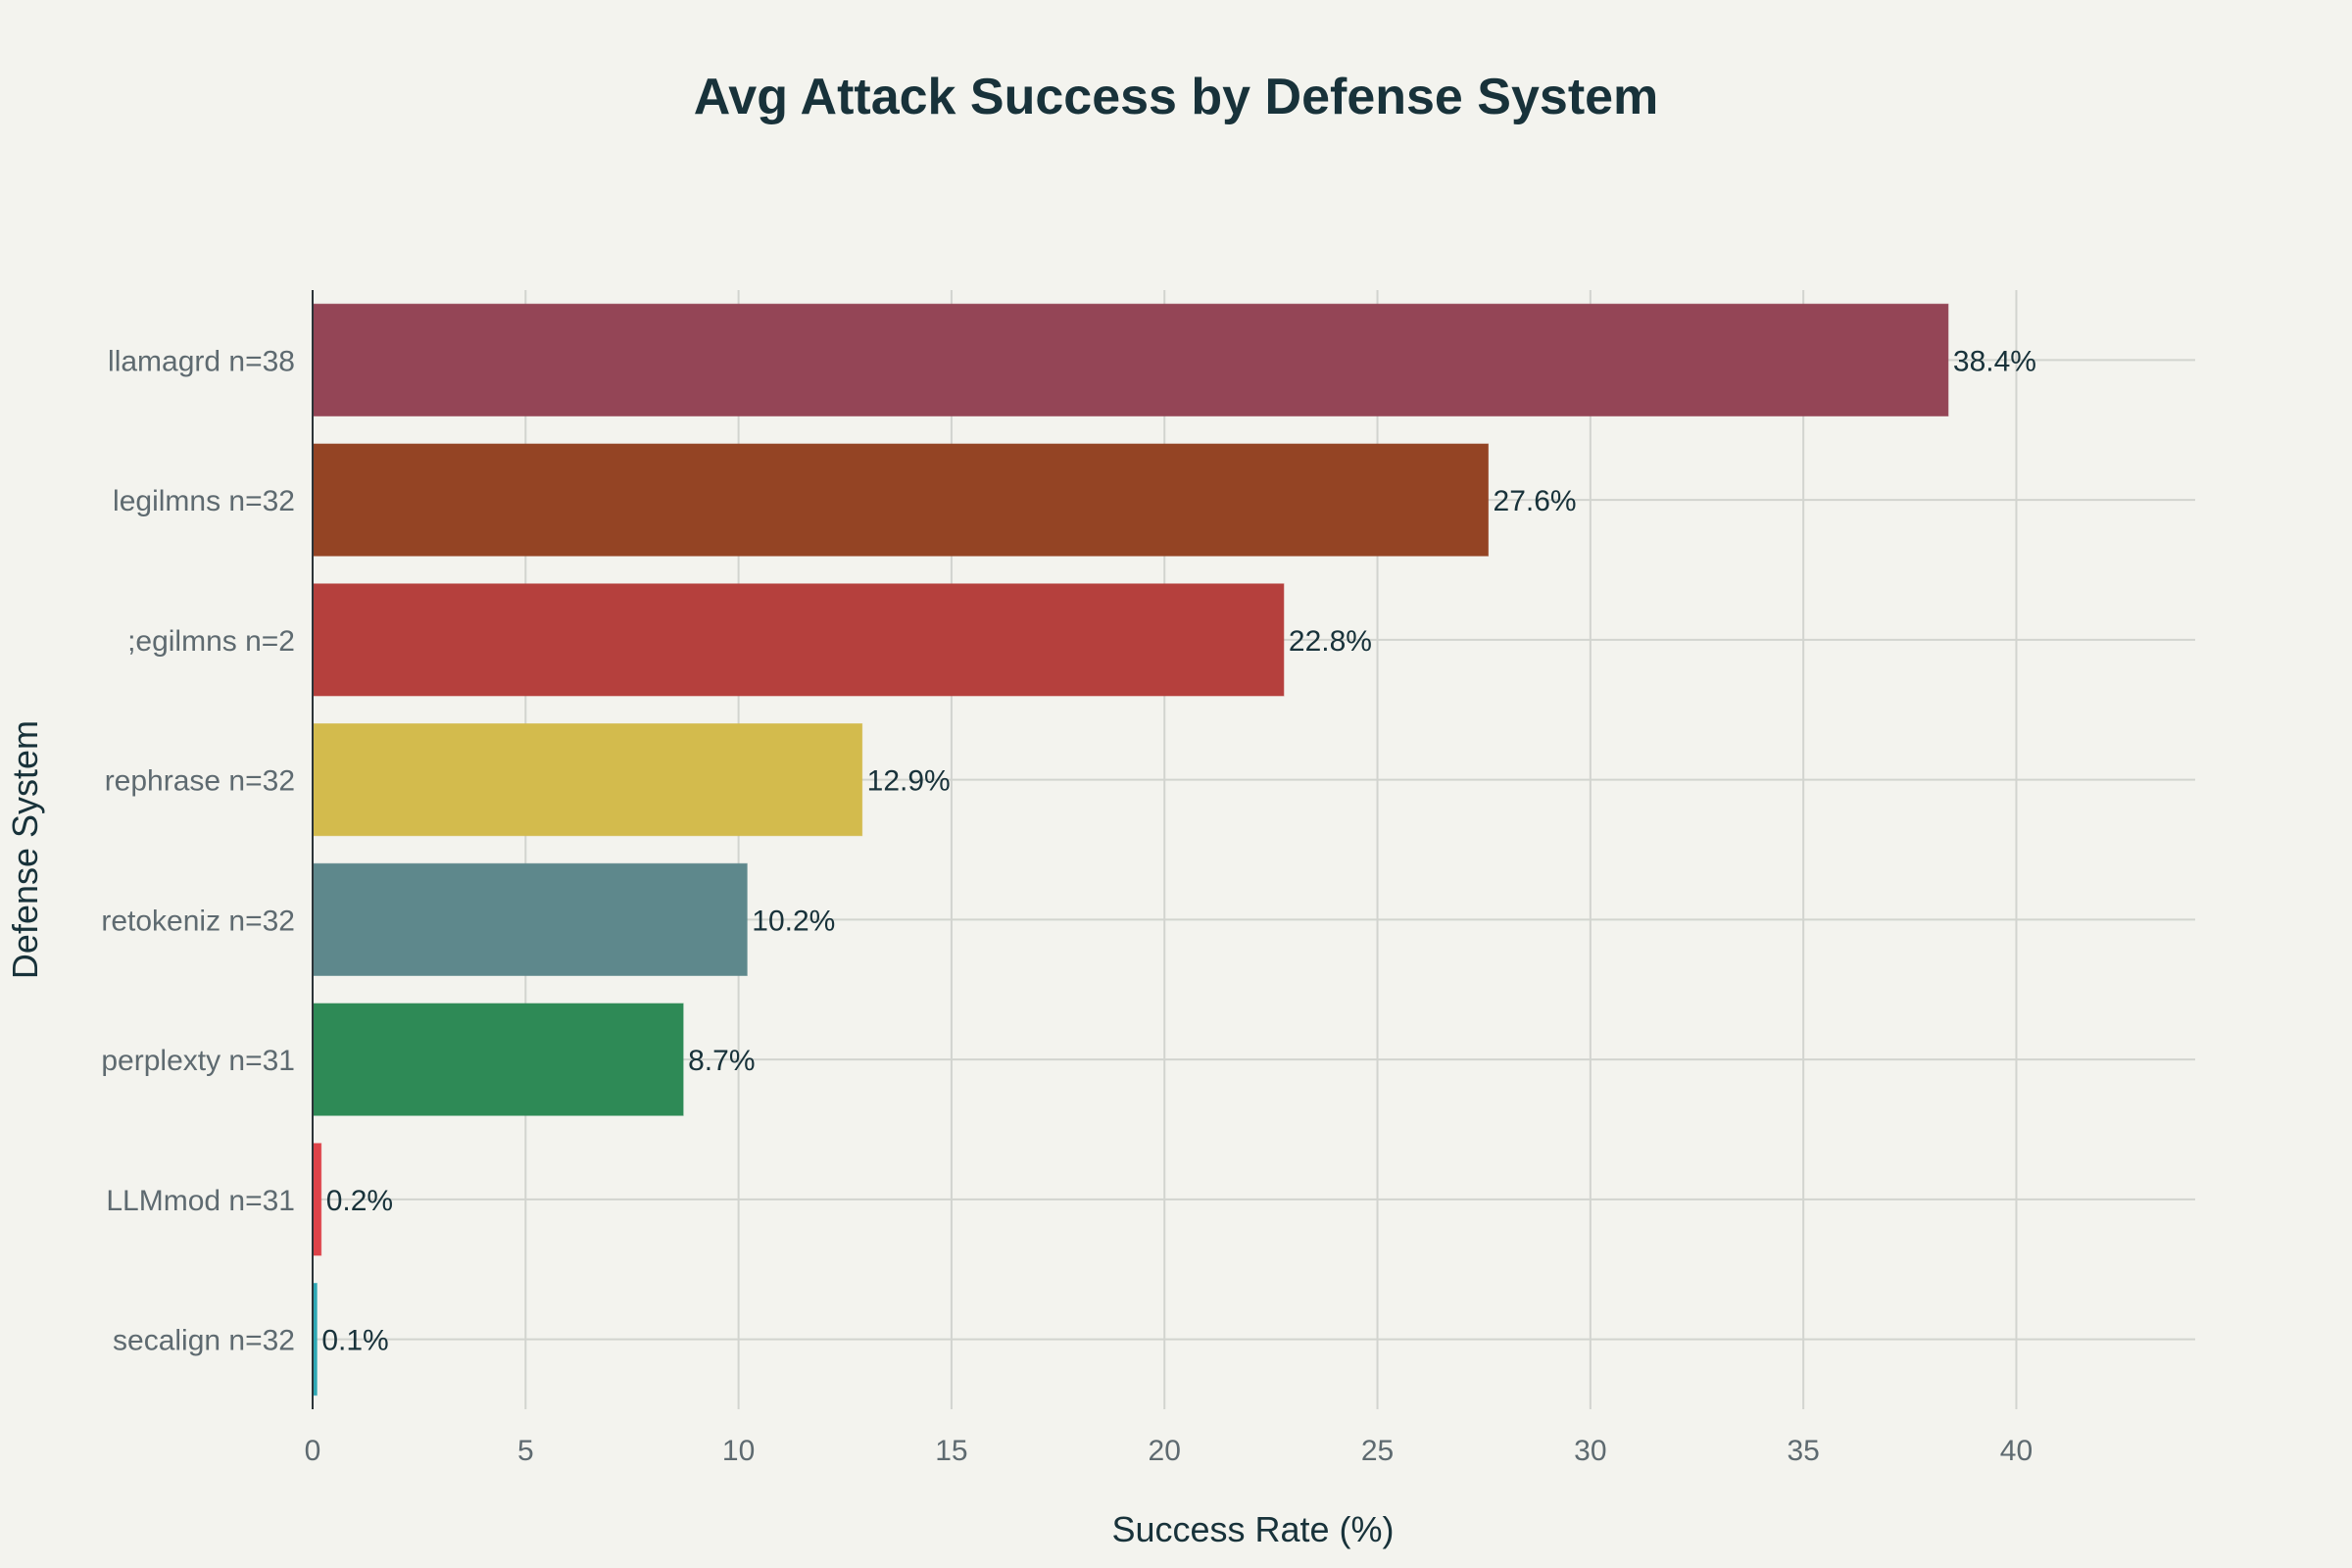 The image size is (2352, 1568). Describe the element at coordinates (25, 849) in the screenshot. I see `y-axis-title: Defense System` at that location.